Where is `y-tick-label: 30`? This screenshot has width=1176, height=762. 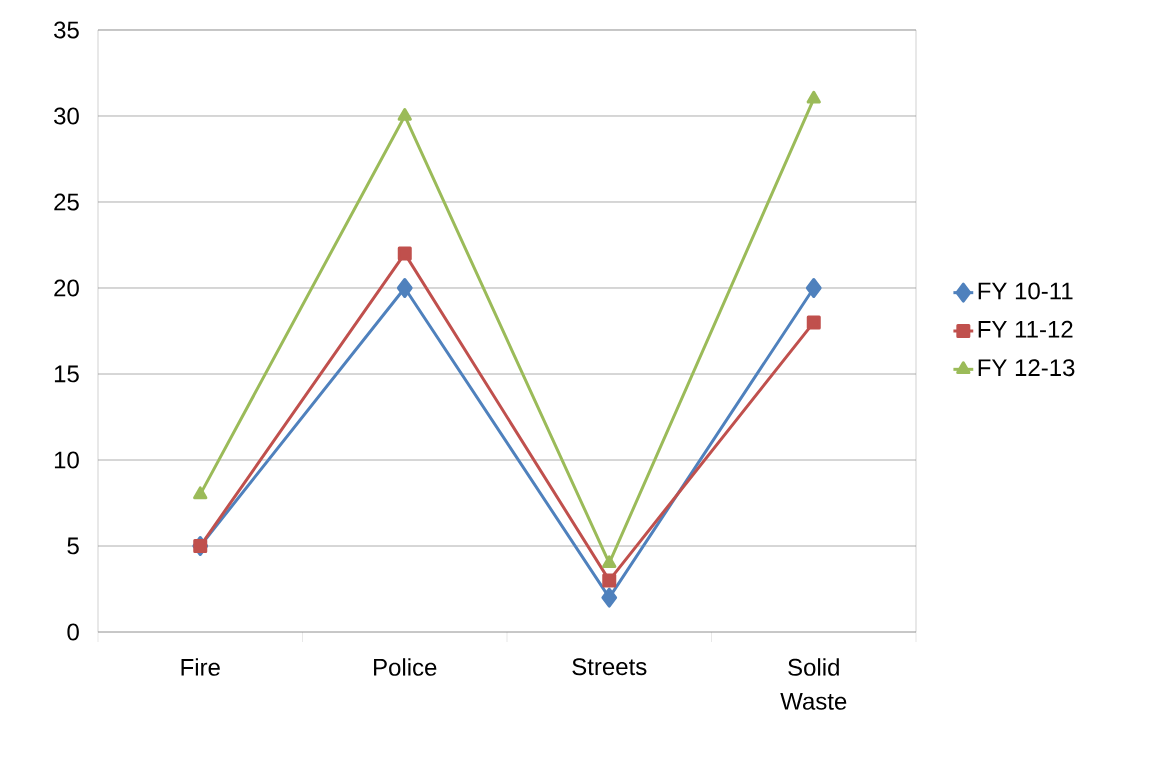
y-tick-label: 30 is located at coordinates (66, 116).